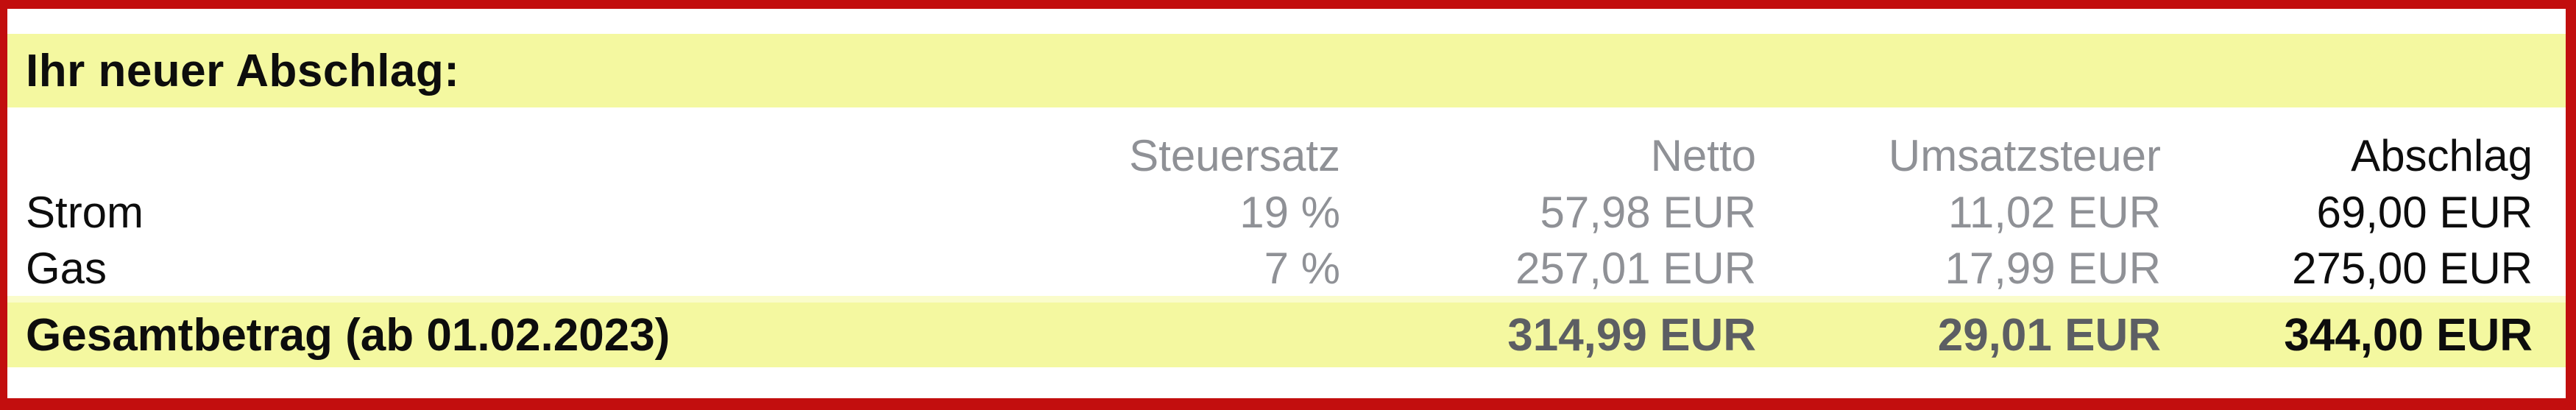 The width and height of the screenshot is (2576, 410). What do you see at coordinates (1234, 155) in the screenshot?
I see `header-steuersatz: Steuersatz` at bounding box center [1234, 155].